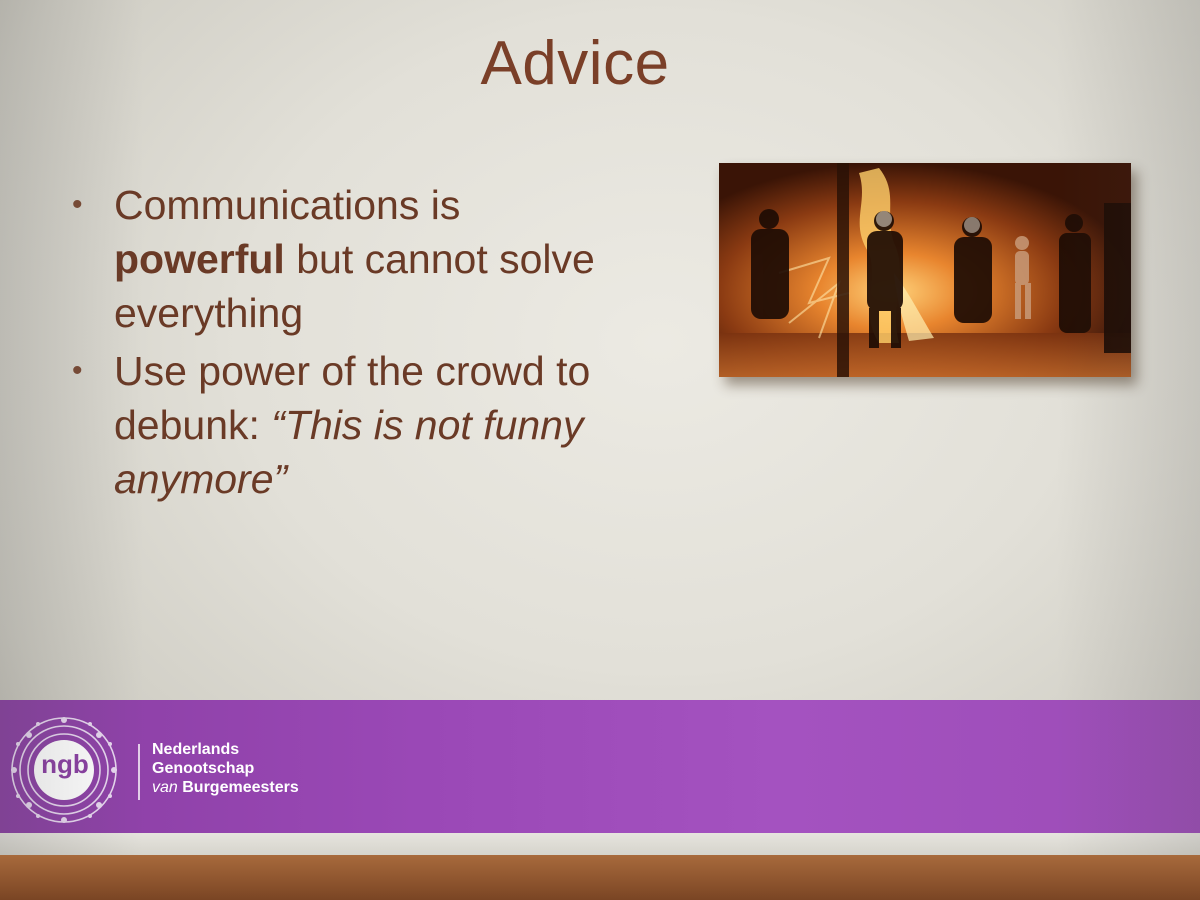 This screenshot has height=900, width=1200. I want to click on organization-name: Nederlands Genootschap van Burgemeesters, so click(225, 768).